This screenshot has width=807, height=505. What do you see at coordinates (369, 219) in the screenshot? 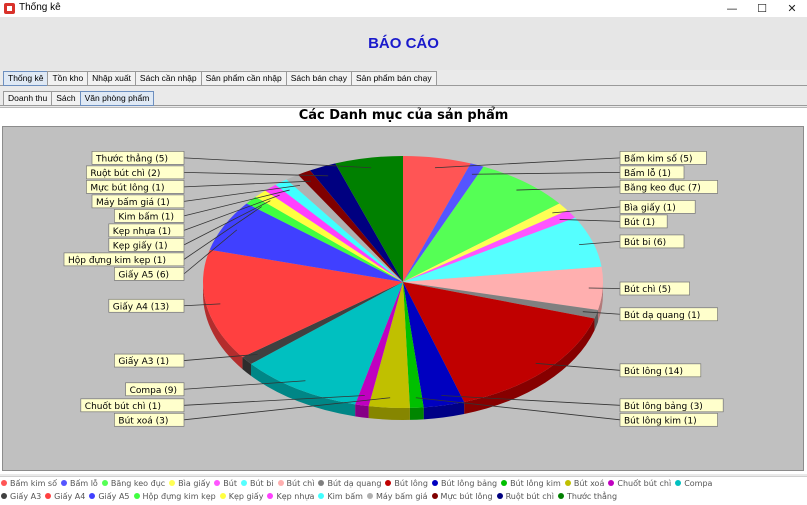
I see `pie-slice-thuoc-thang` at bounding box center [369, 219].